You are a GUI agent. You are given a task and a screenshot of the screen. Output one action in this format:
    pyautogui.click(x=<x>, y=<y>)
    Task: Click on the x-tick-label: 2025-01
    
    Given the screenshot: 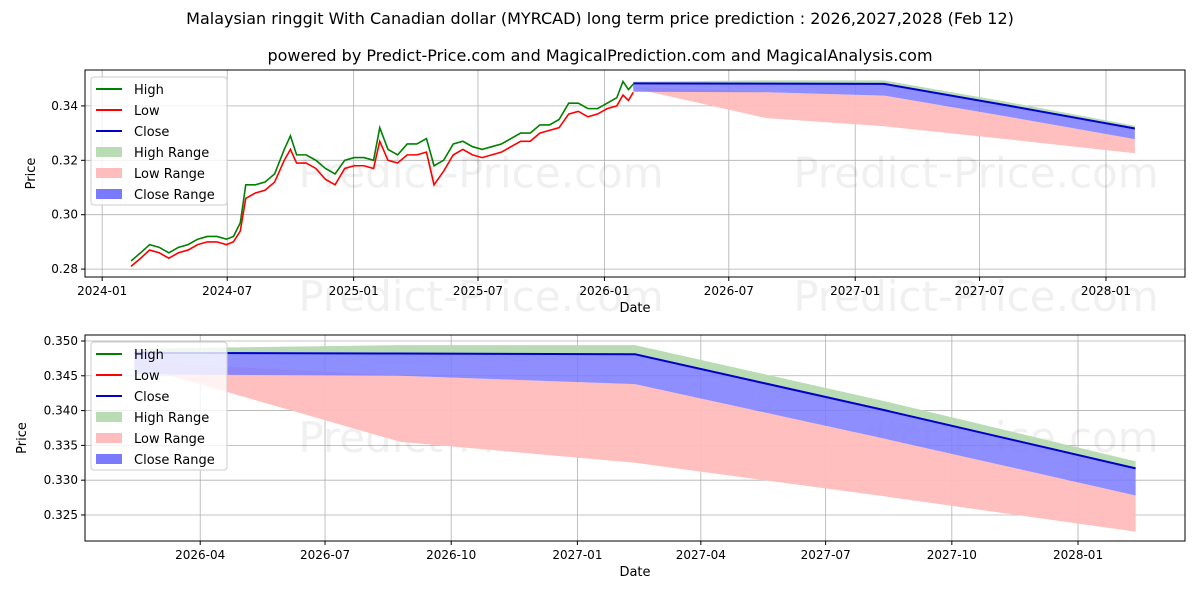 What is the action you would take?
    pyautogui.click(x=354, y=291)
    